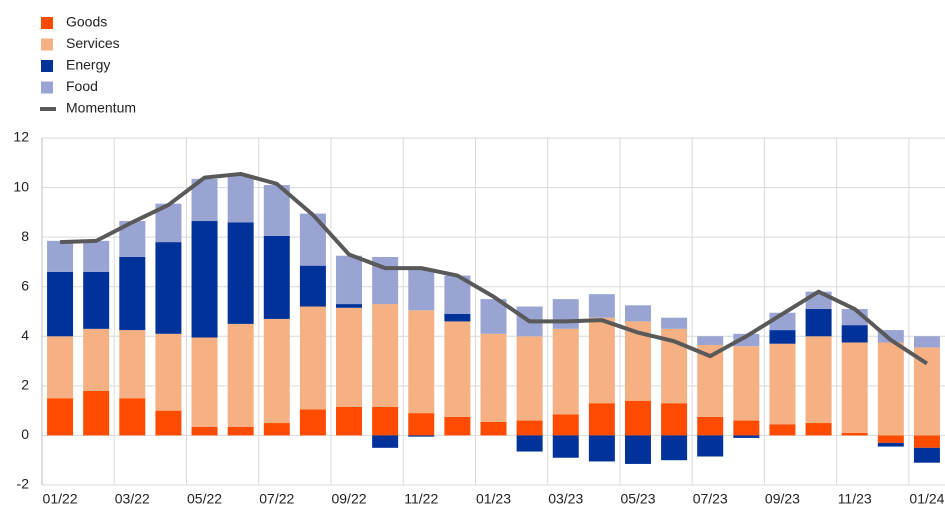 The height and width of the screenshot is (511, 945). Describe the element at coordinates (25, 385) in the screenshot. I see `y-tick-label: 2` at that location.